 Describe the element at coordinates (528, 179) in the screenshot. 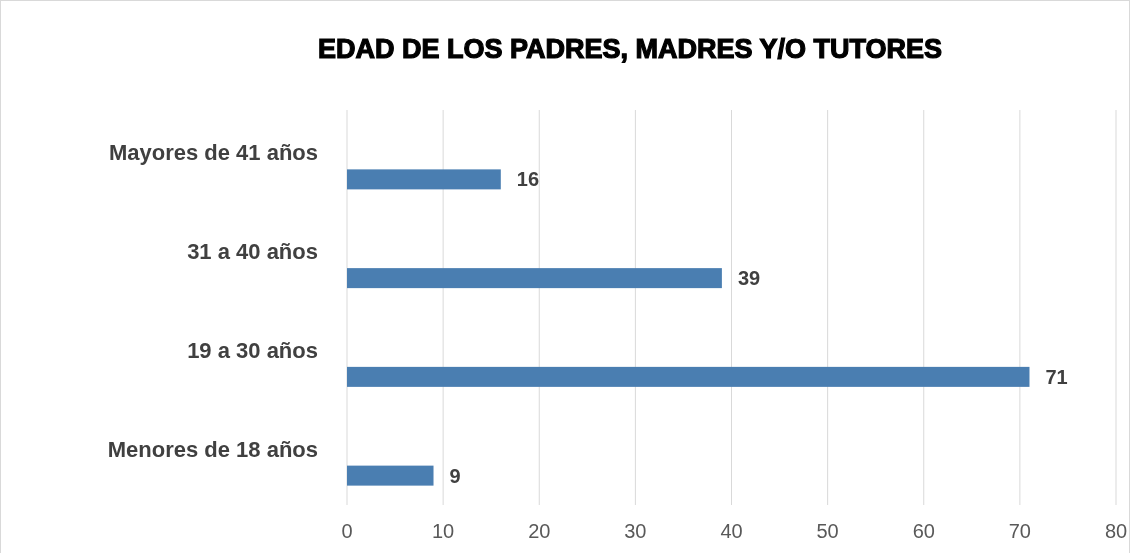

I see `data-label: 16` at that location.